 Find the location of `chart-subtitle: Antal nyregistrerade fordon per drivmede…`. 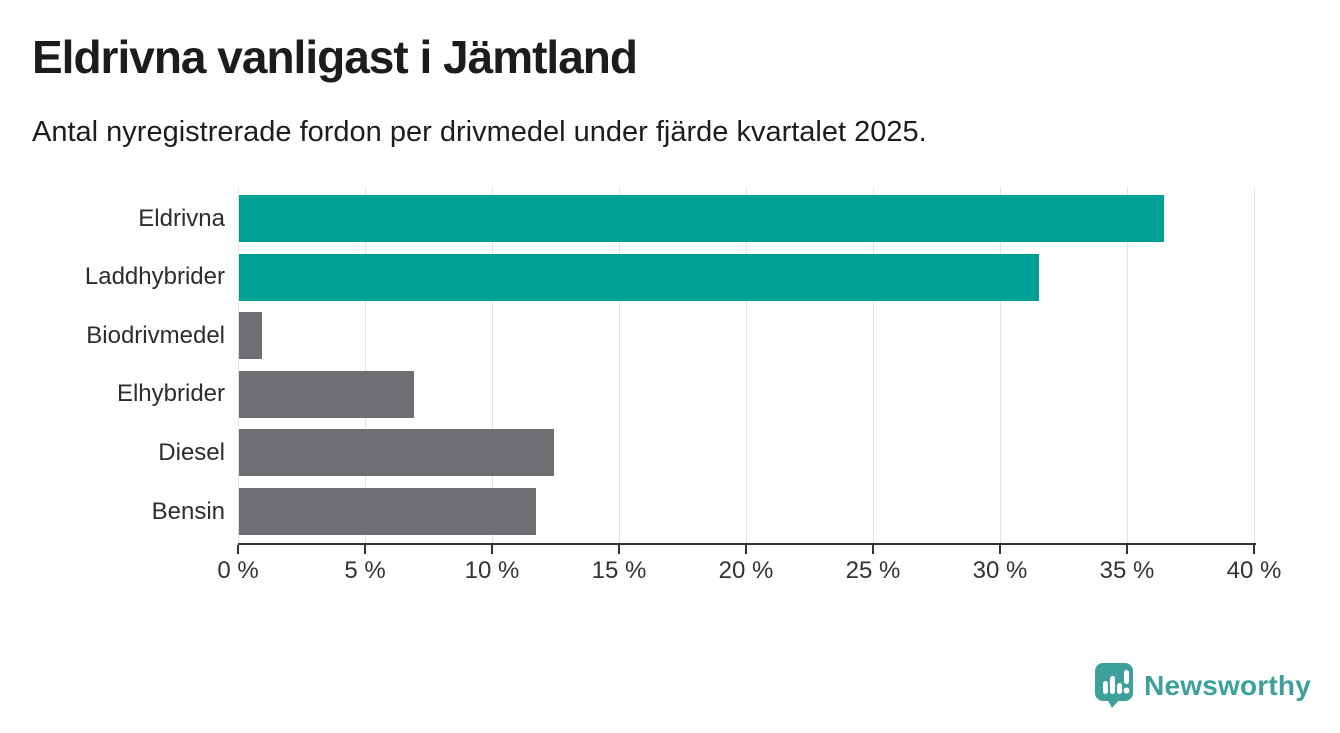

chart-subtitle: Antal nyregistrerade fordon per drivmede… is located at coordinates (479, 132).